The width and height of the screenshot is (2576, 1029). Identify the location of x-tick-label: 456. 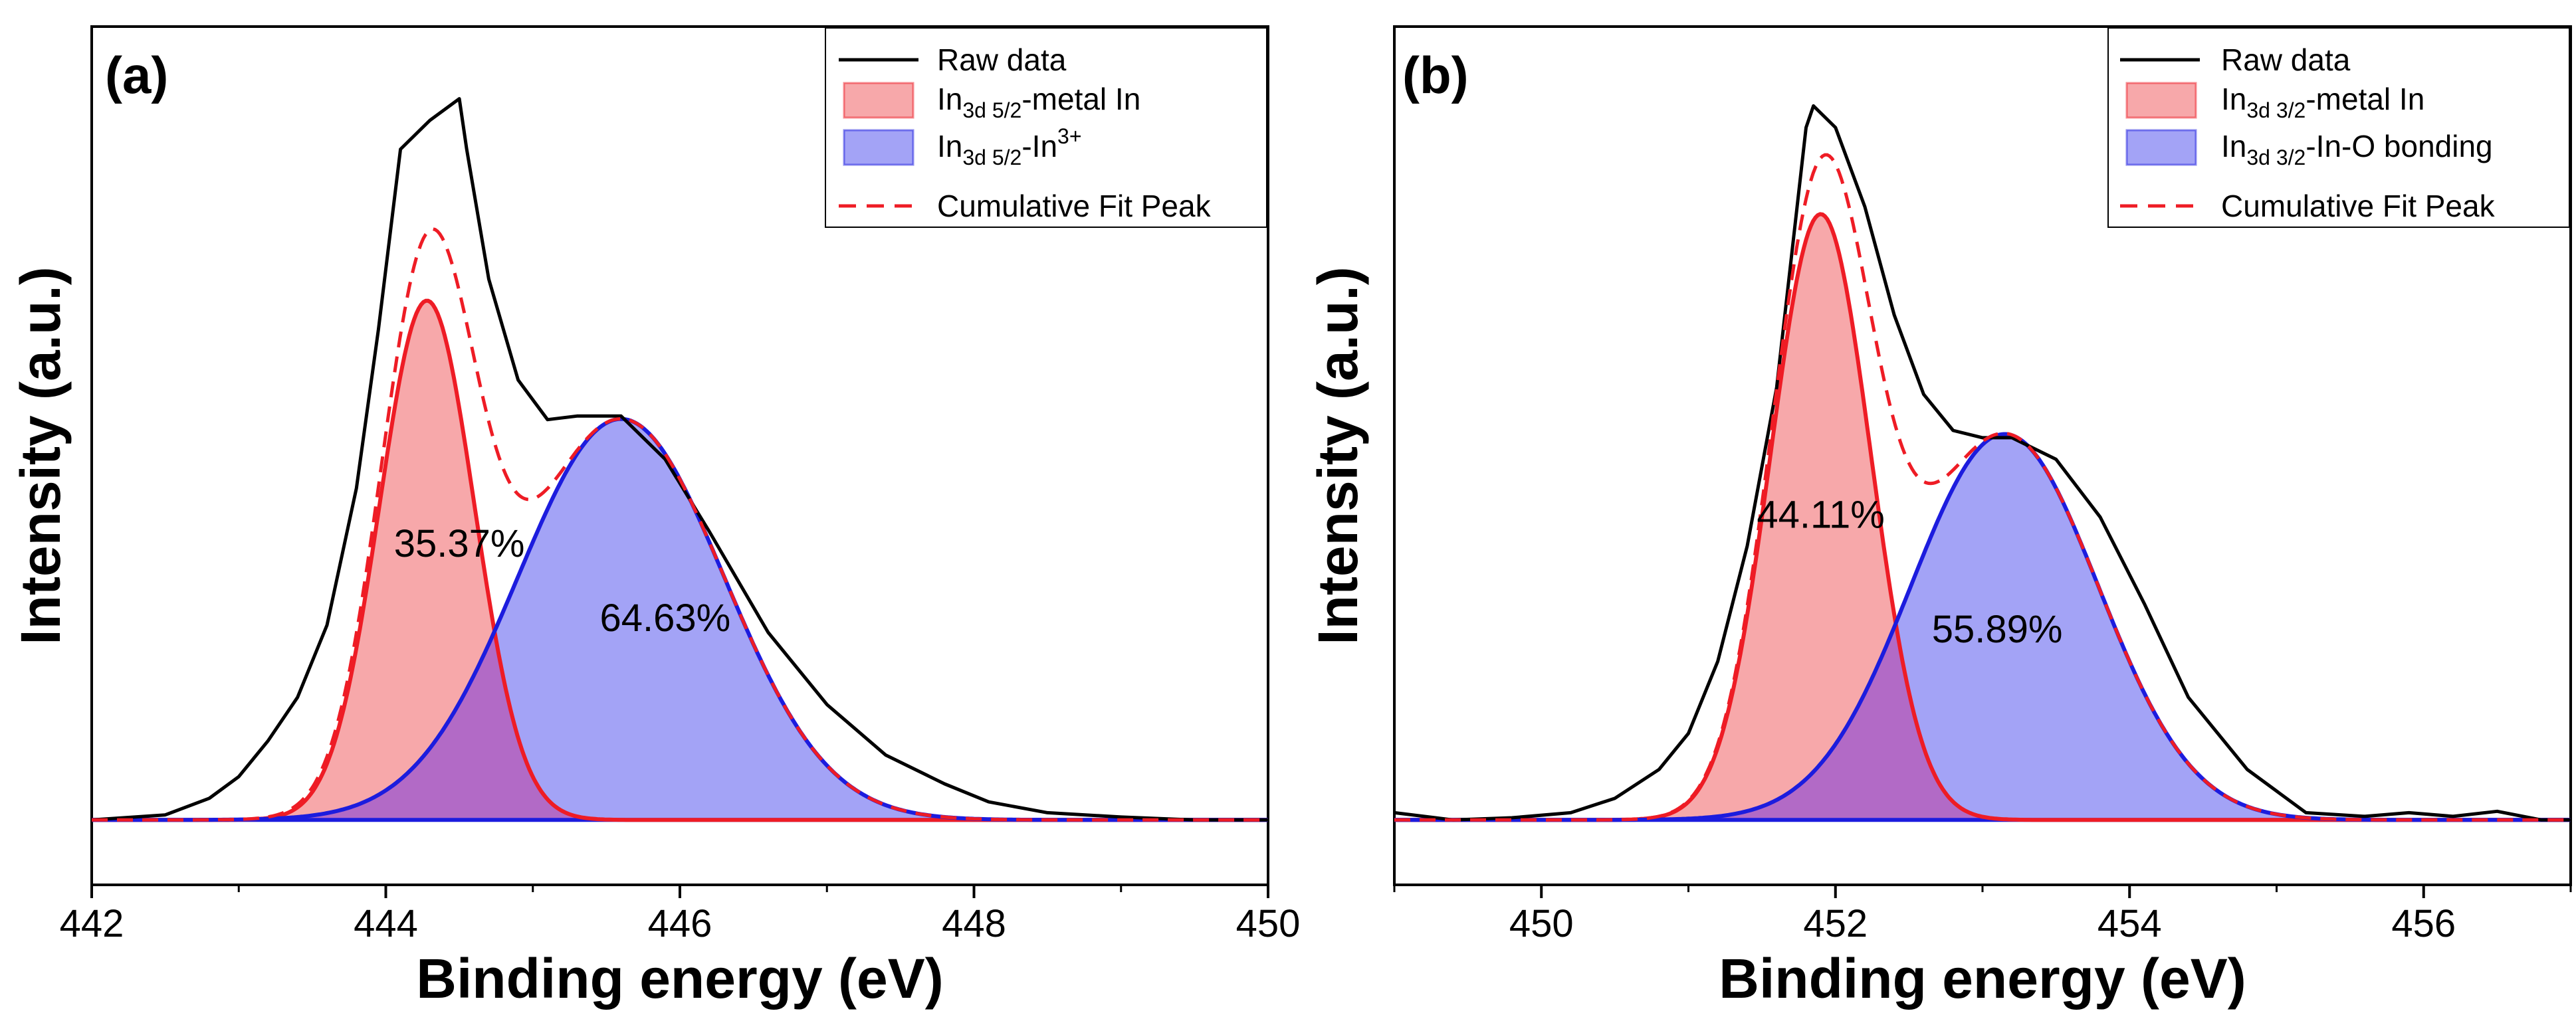
(2423, 923).